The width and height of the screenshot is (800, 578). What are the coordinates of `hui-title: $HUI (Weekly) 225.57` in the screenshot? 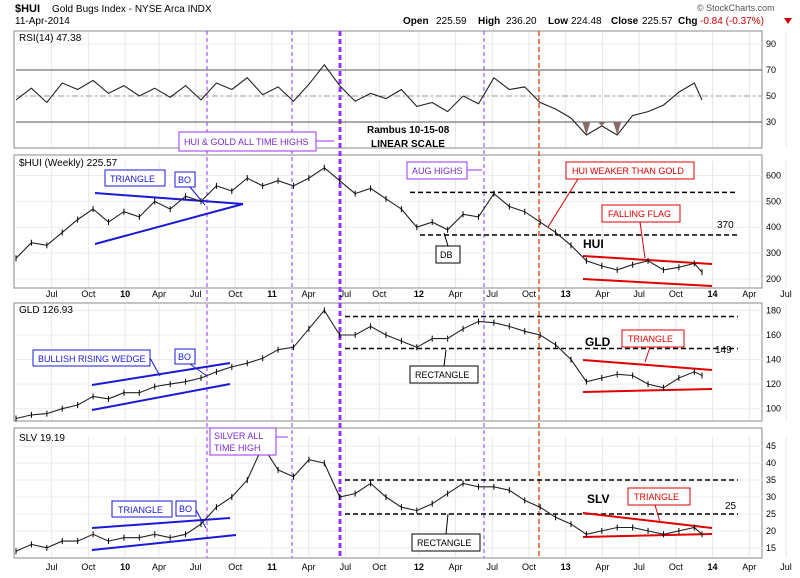 It's located at (68, 163).